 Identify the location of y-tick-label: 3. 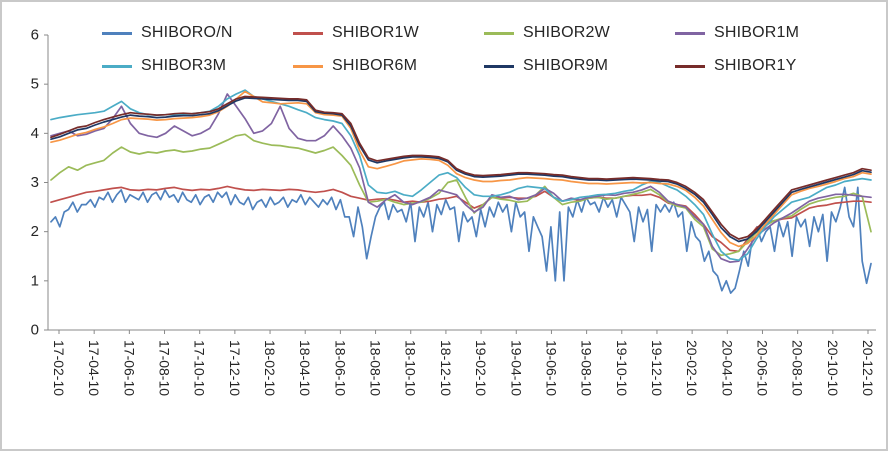
(35, 182).